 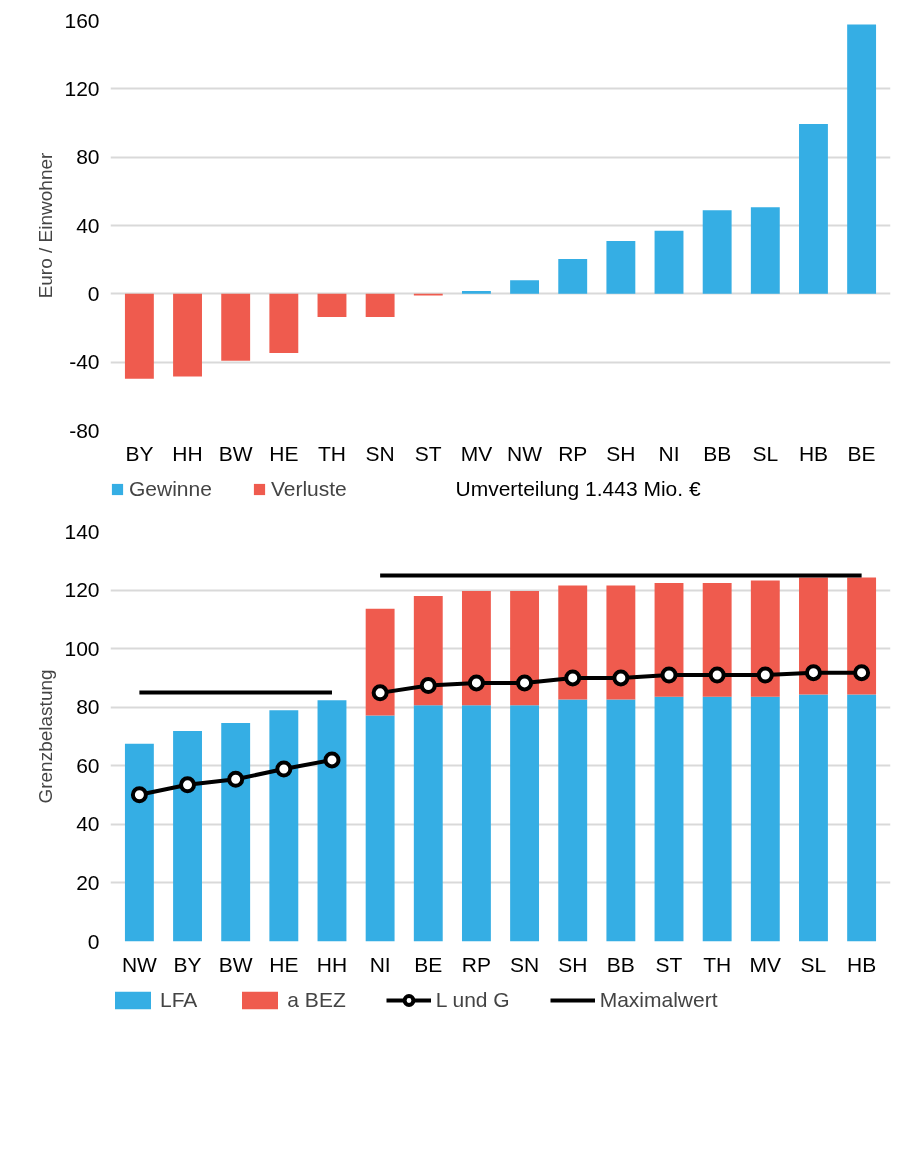 What do you see at coordinates (235, 964) in the screenshot?
I see `x-tick-label: BW` at bounding box center [235, 964].